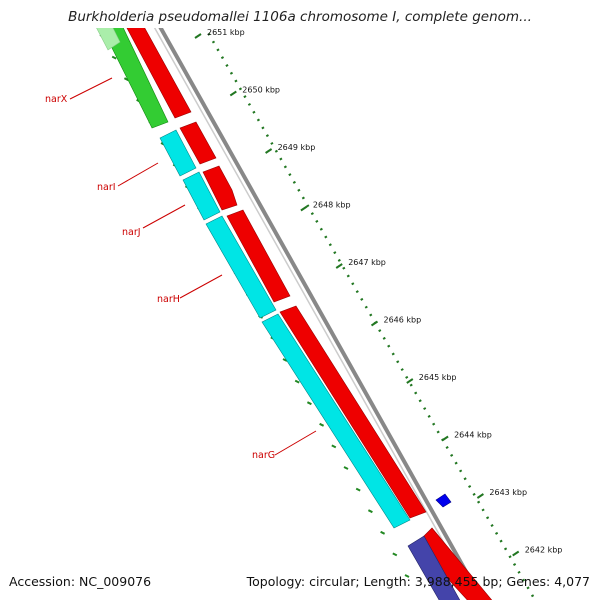 Image resolution: width=600 pixels, height=600 pixels. I want to click on ruler-tick-label: 2646 kbp, so click(403, 320).